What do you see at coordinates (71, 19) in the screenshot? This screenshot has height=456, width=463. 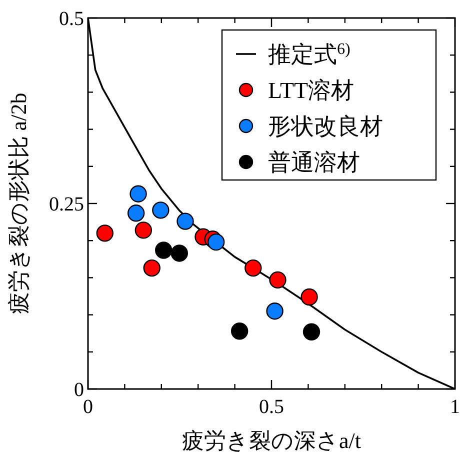 I see `y-tick-label: 0.5` at bounding box center [71, 19].